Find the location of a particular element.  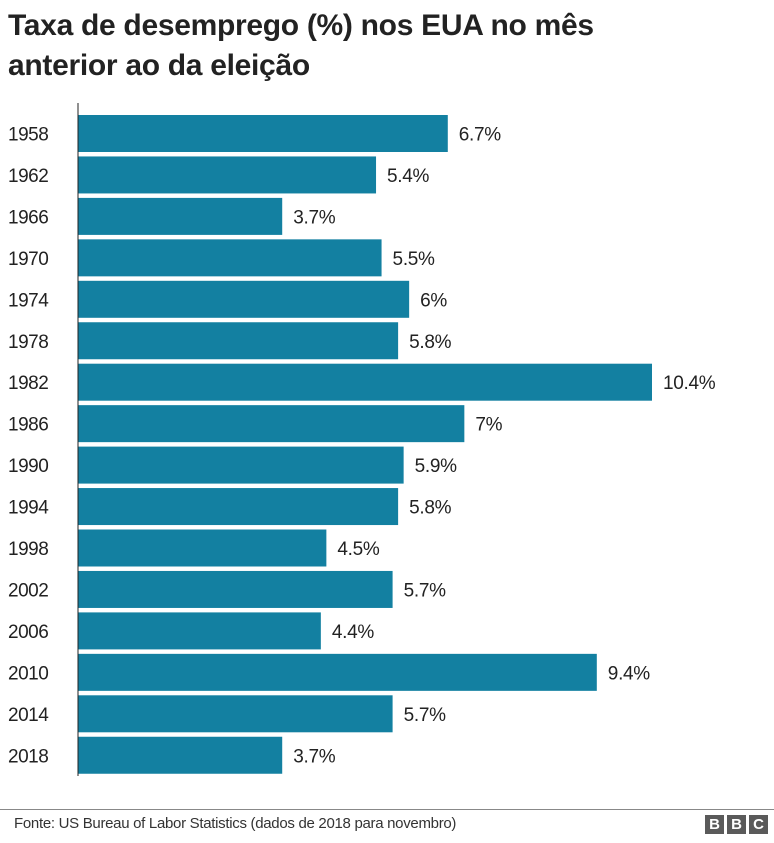

data-label: 5.4% is located at coordinates (408, 176).